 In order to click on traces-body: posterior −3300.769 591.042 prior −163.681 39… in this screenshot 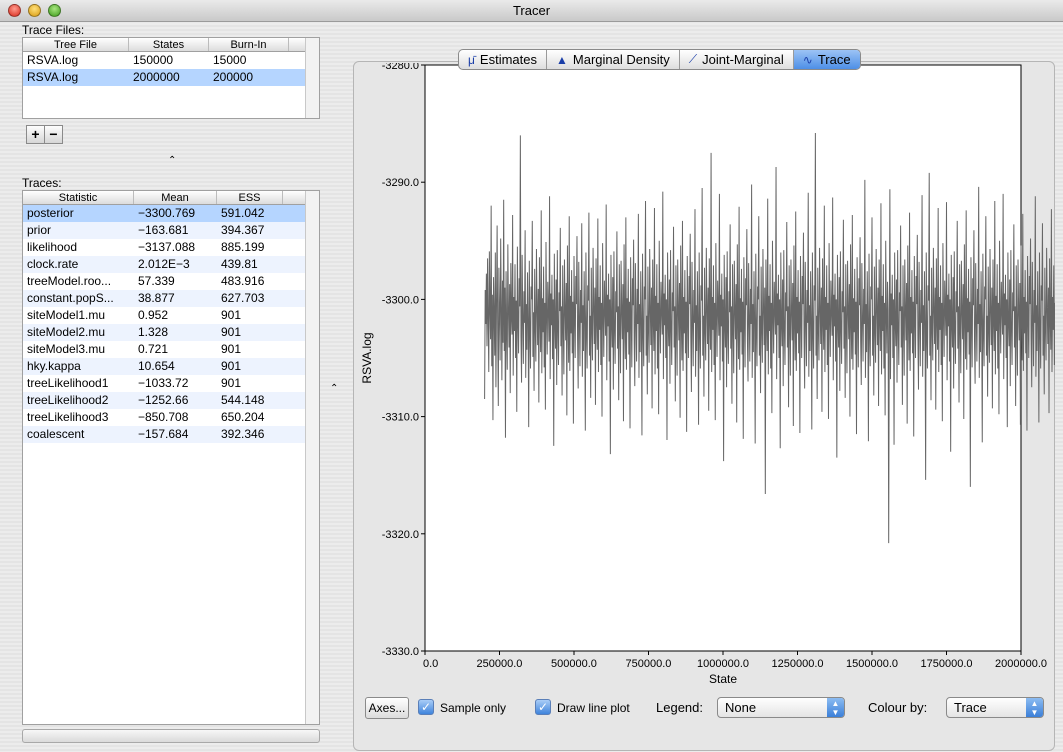, I will do `click(171, 324)`.